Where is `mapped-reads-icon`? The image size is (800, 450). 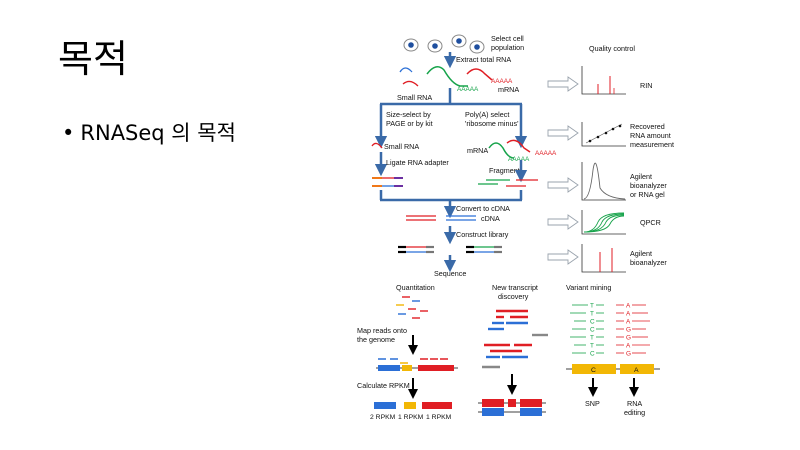
mapped-reads-icon is located at coordinates (417, 364).